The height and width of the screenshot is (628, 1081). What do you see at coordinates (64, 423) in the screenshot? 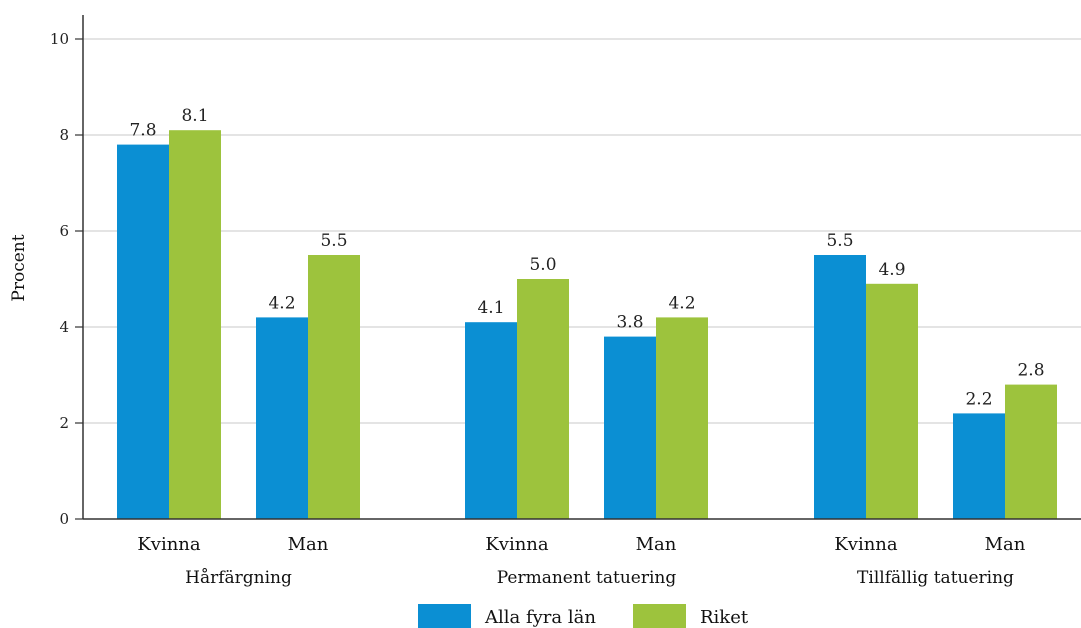
I see `y-tick-label: 2` at bounding box center [64, 423].